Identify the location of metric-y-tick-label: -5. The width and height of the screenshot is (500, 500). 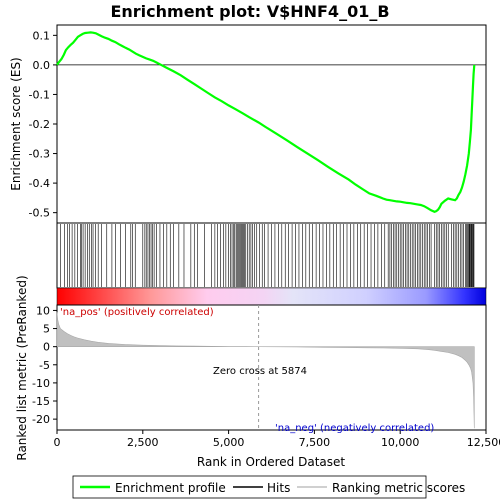
(44, 365).